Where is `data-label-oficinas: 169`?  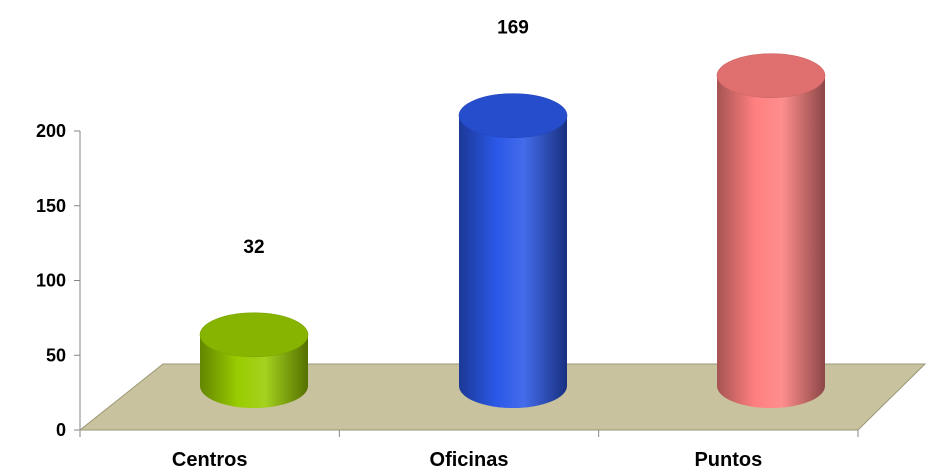
data-label-oficinas: 169 is located at coordinates (513, 28).